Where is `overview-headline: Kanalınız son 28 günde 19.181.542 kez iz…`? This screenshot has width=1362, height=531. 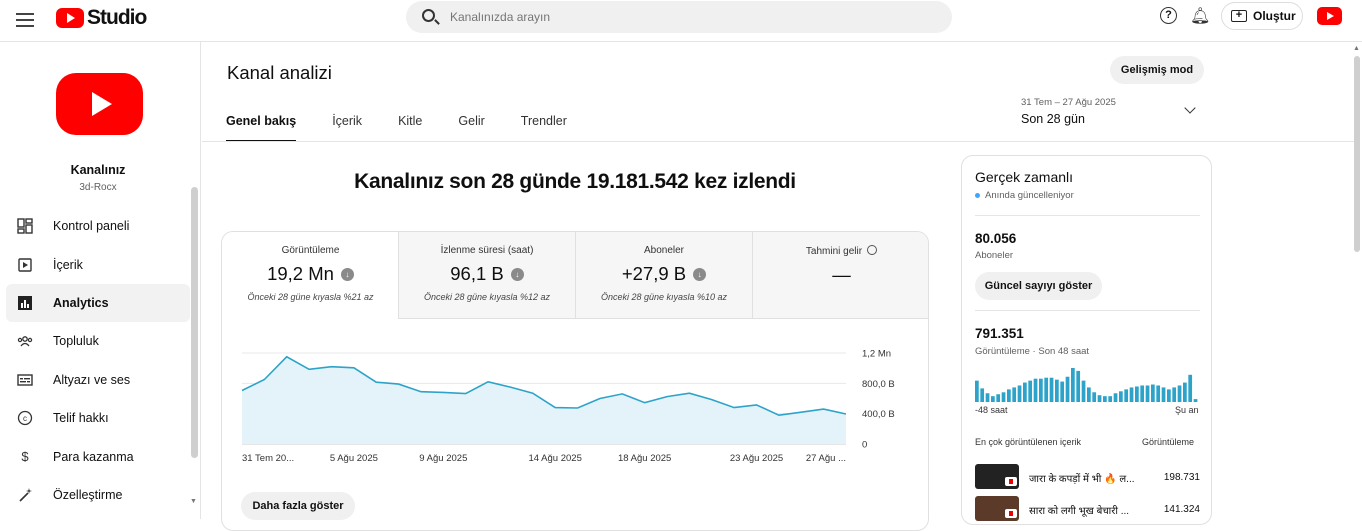
overview-headline: Kanalınız son 28 günde 19.181.542 kez iz… is located at coordinates (575, 181).